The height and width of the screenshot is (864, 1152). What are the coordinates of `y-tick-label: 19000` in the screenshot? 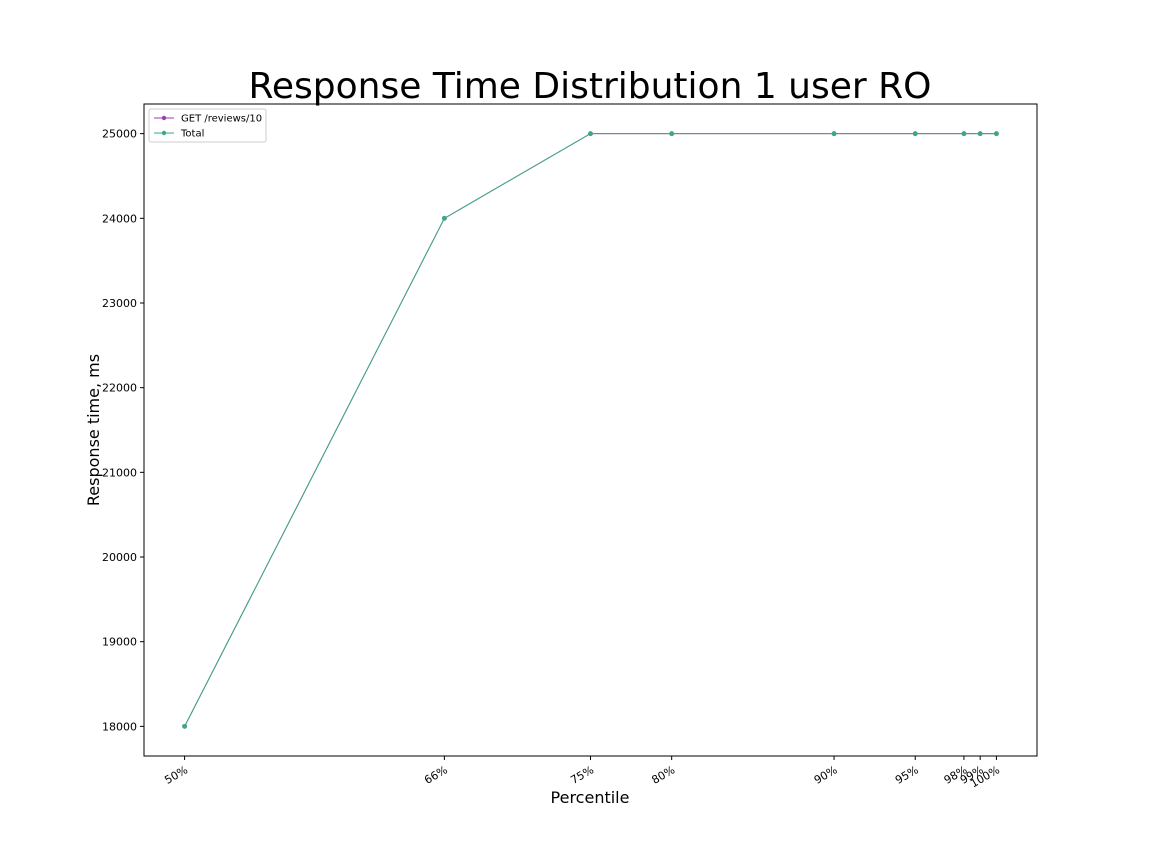 It's located at (119, 642).